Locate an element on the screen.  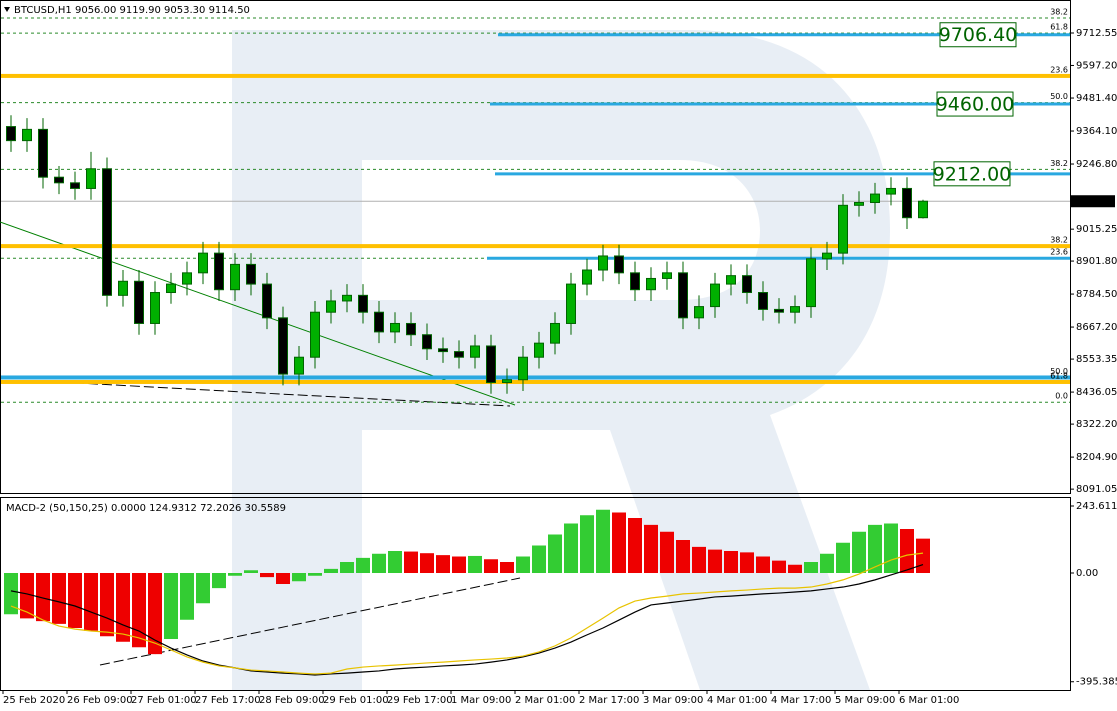
x-tick-label: 1 Mar 09:00 is located at coordinates (481, 700).